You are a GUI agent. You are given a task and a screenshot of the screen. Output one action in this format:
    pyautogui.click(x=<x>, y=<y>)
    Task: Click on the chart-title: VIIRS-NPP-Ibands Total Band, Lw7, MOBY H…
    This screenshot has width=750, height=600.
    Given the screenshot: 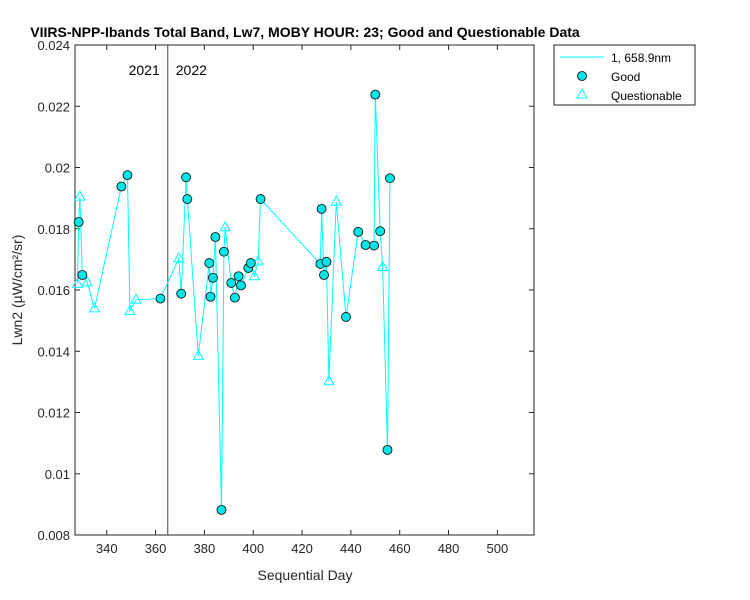 What is the action you would take?
    pyautogui.click(x=305, y=32)
    